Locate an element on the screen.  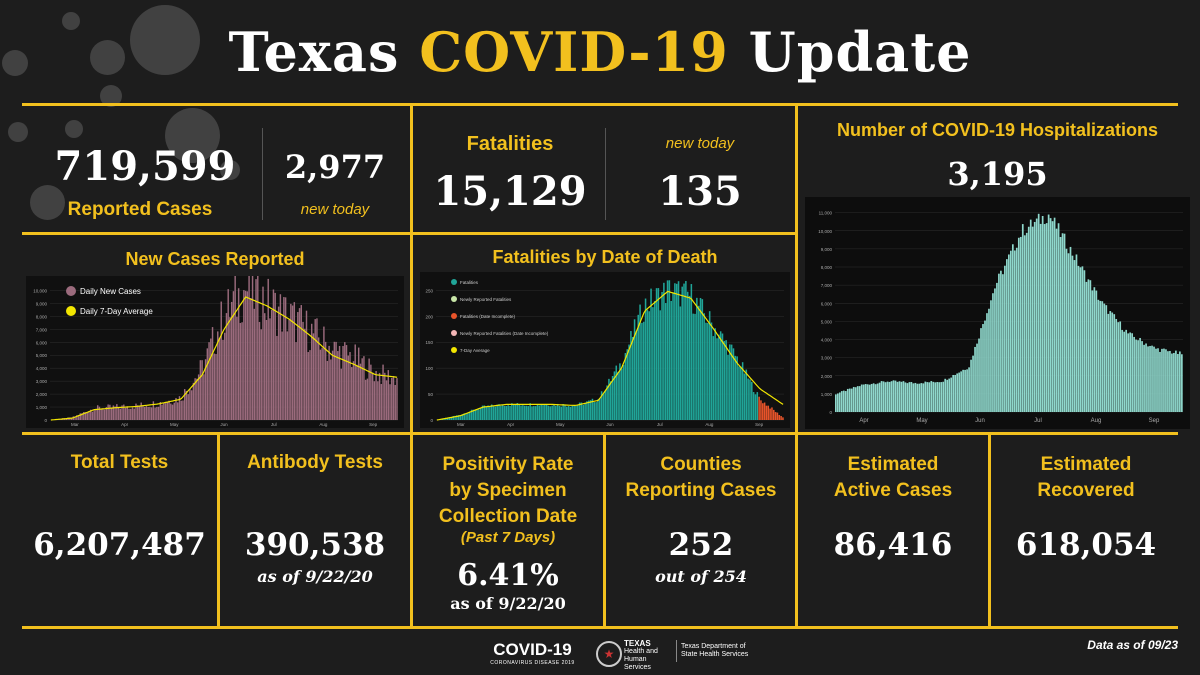
y-tick-label: 6,000 is located at coordinates (827, 303).